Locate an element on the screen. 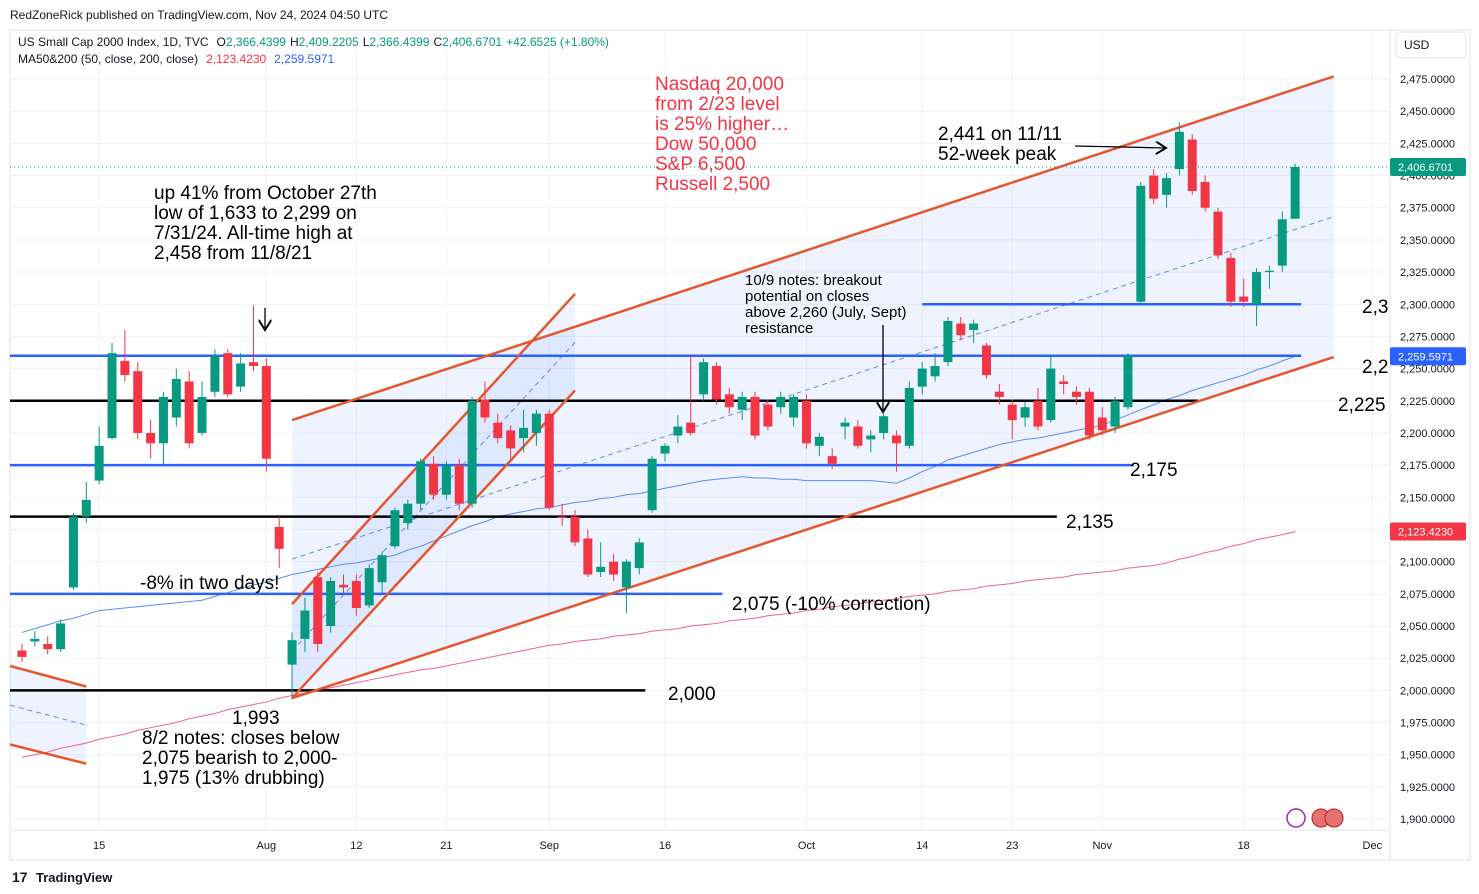  ohlc-value: 2,409.2205 is located at coordinates (329, 42).